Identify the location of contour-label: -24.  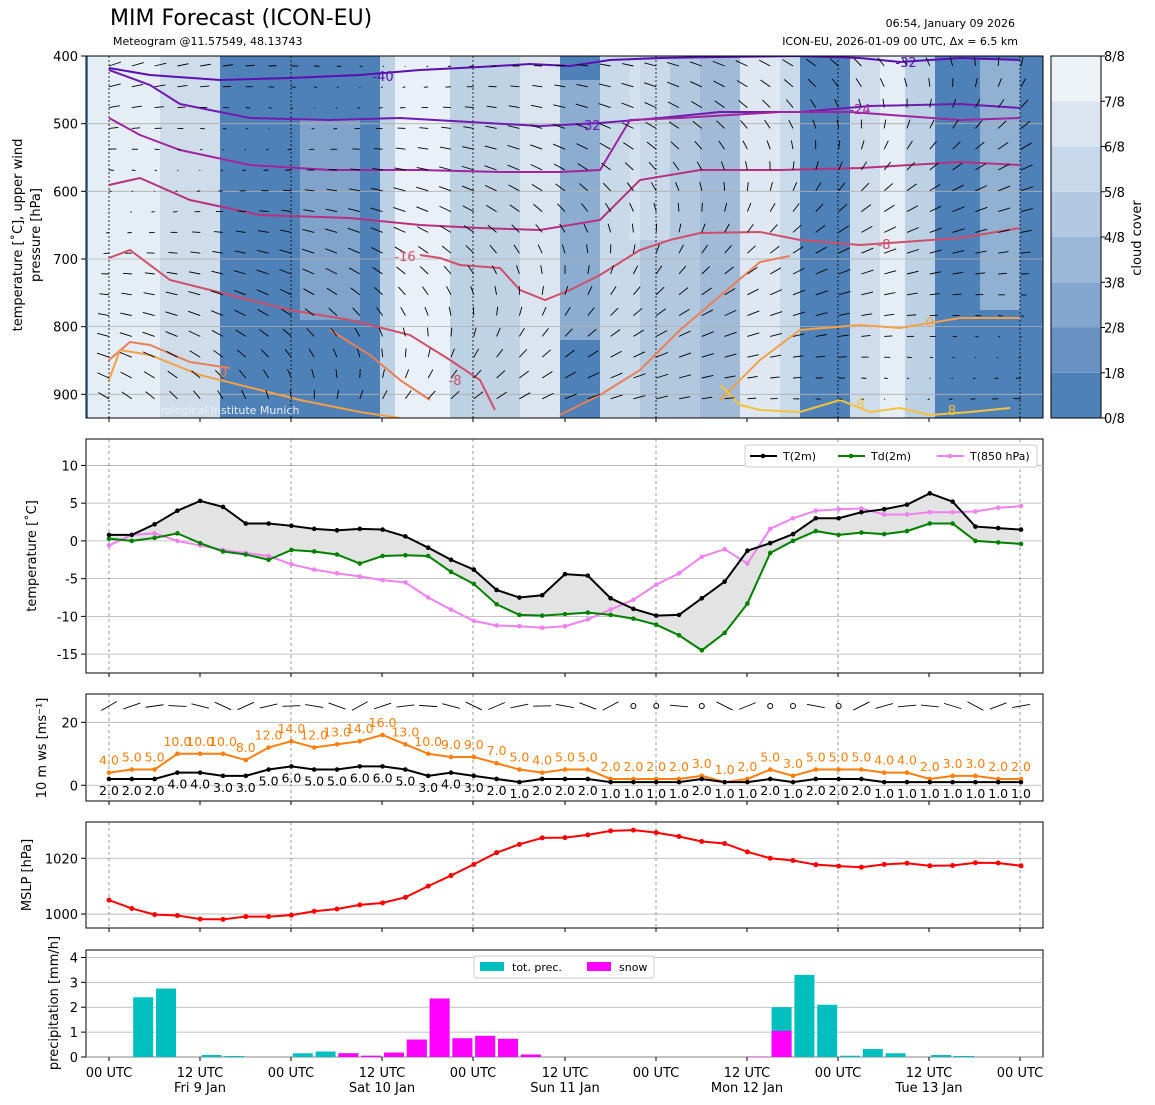
(859, 110).